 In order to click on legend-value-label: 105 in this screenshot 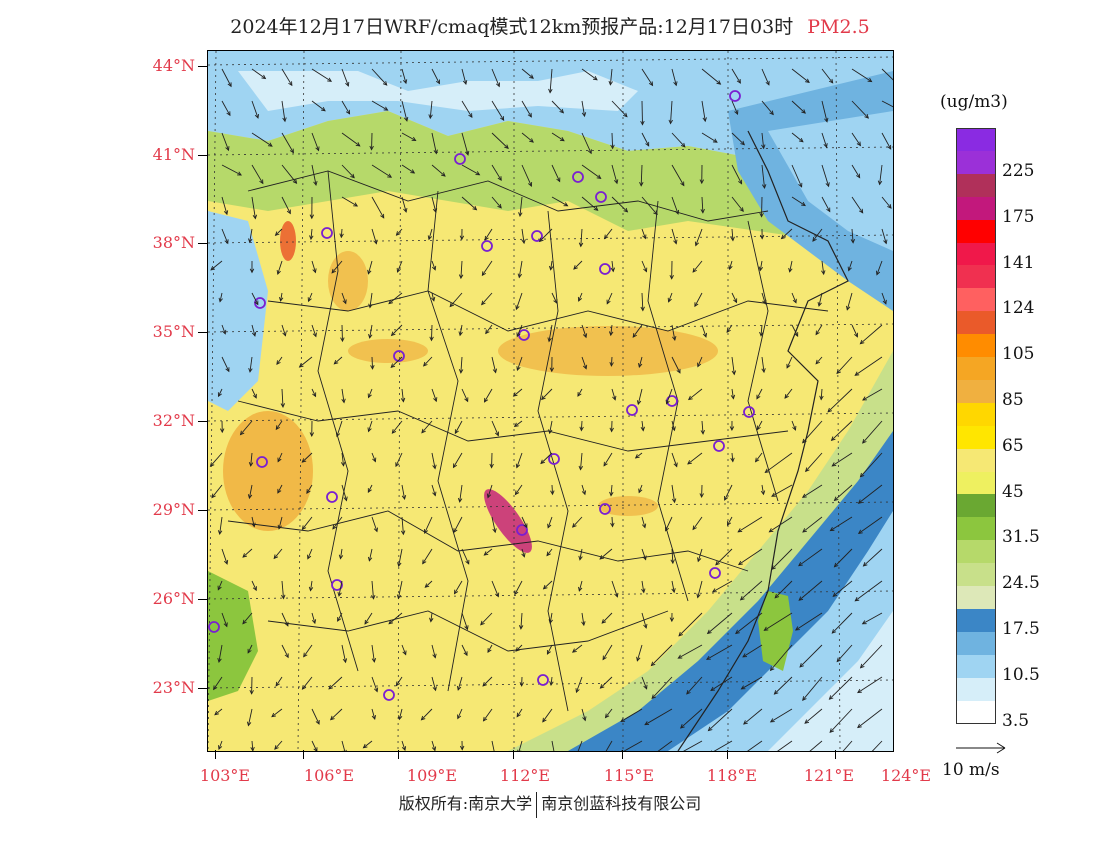, I will do `click(1018, 354)`.